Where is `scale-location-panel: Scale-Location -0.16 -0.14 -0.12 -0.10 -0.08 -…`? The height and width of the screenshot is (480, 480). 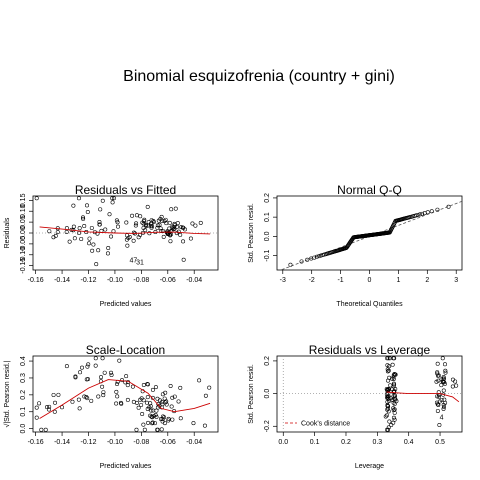 scale-location-panel: Scale-Location -0.16 -0.14 -0.12 -0.10 -0.08 -… is located at coordinates (111, 406).